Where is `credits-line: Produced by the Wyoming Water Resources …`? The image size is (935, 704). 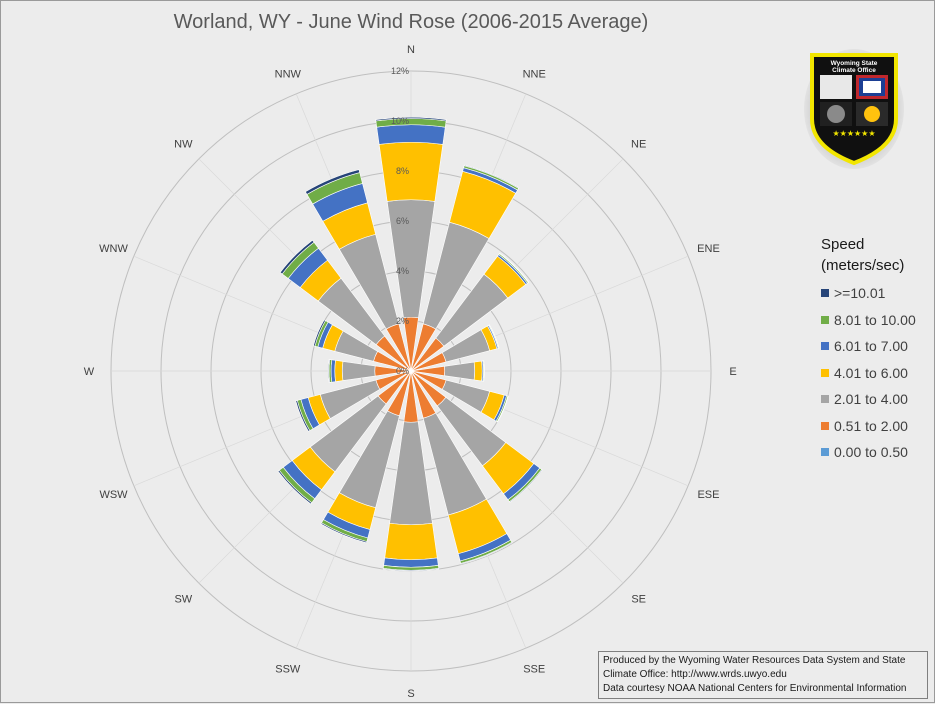
credits-line: Produced by the Wyoming Water Resources … is located at coordinates (763, 661).